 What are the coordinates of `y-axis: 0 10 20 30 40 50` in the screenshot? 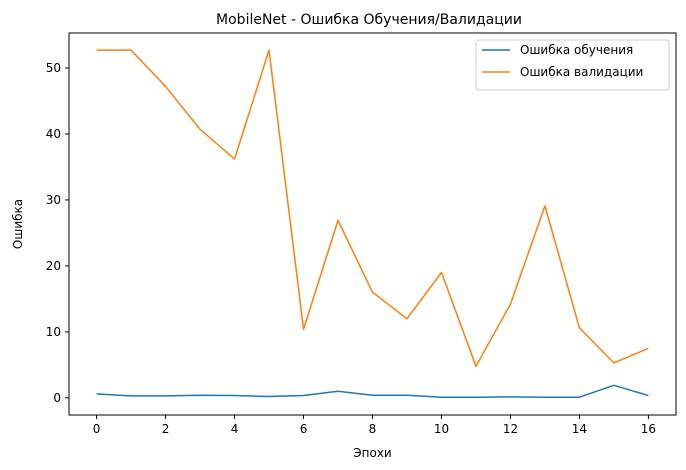 It's located at (57, 233).